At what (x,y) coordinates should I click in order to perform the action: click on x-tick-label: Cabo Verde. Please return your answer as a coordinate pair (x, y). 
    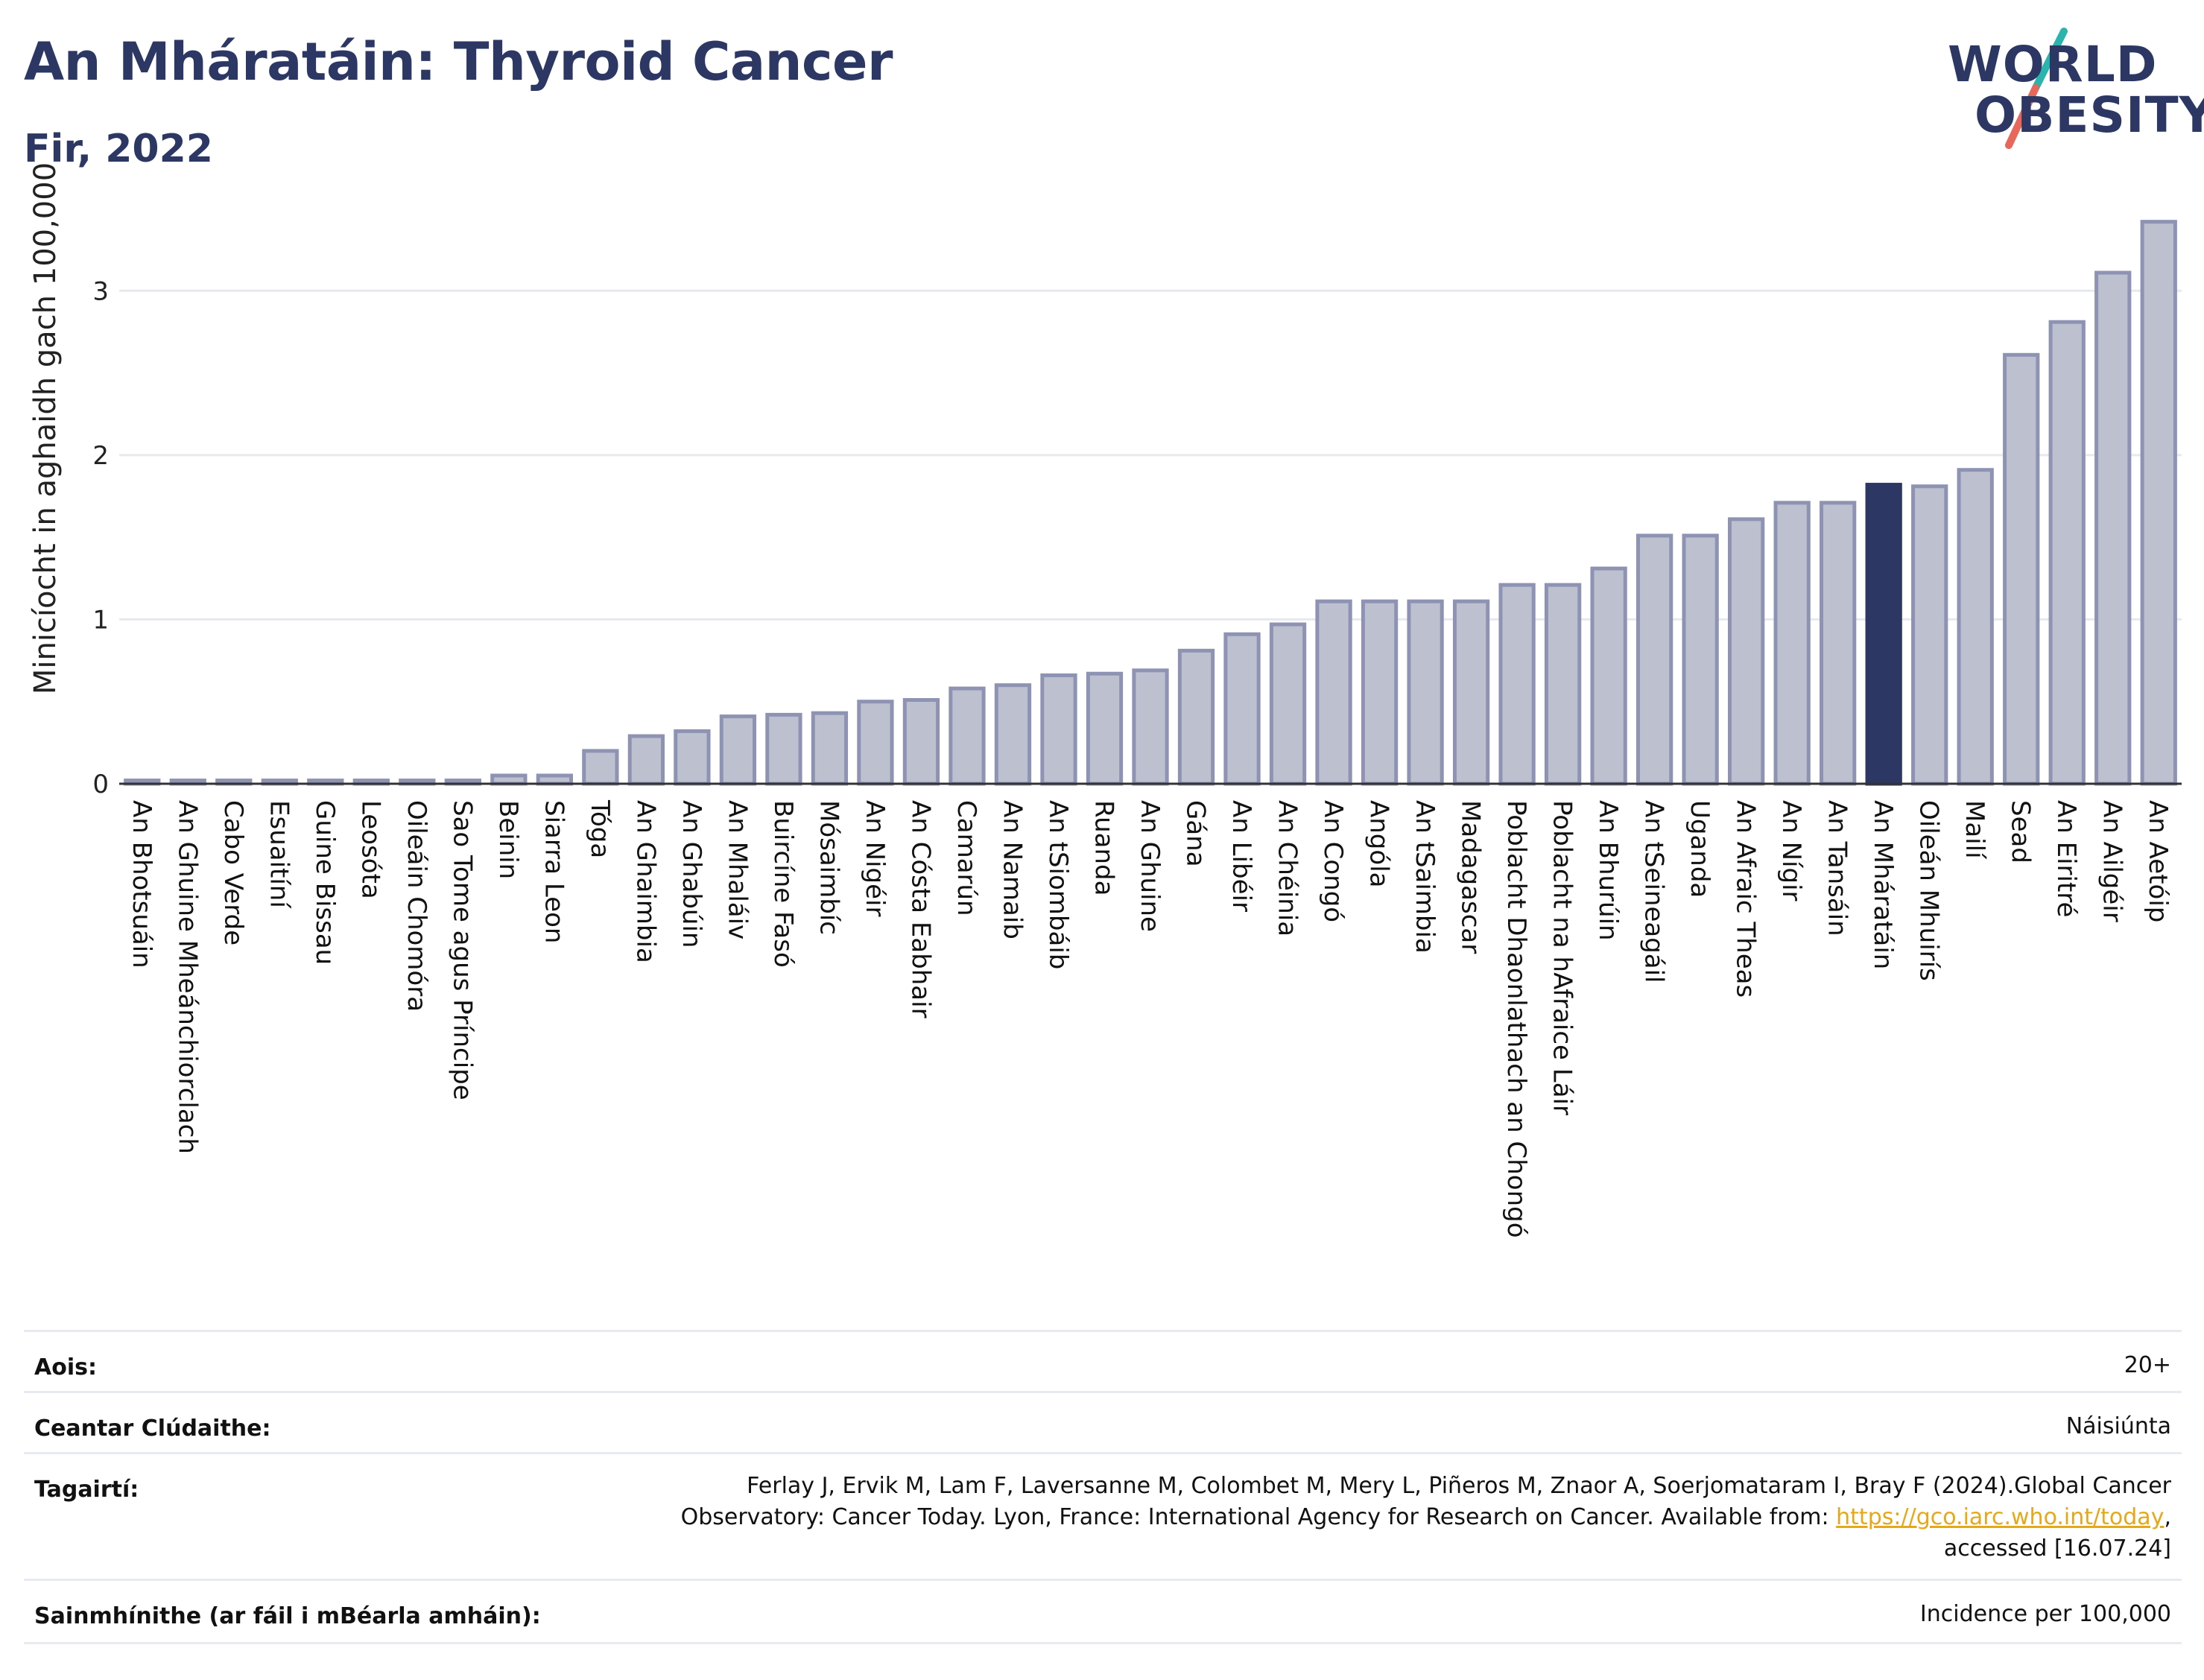
    Looking at the image, I should click on (233, 872).